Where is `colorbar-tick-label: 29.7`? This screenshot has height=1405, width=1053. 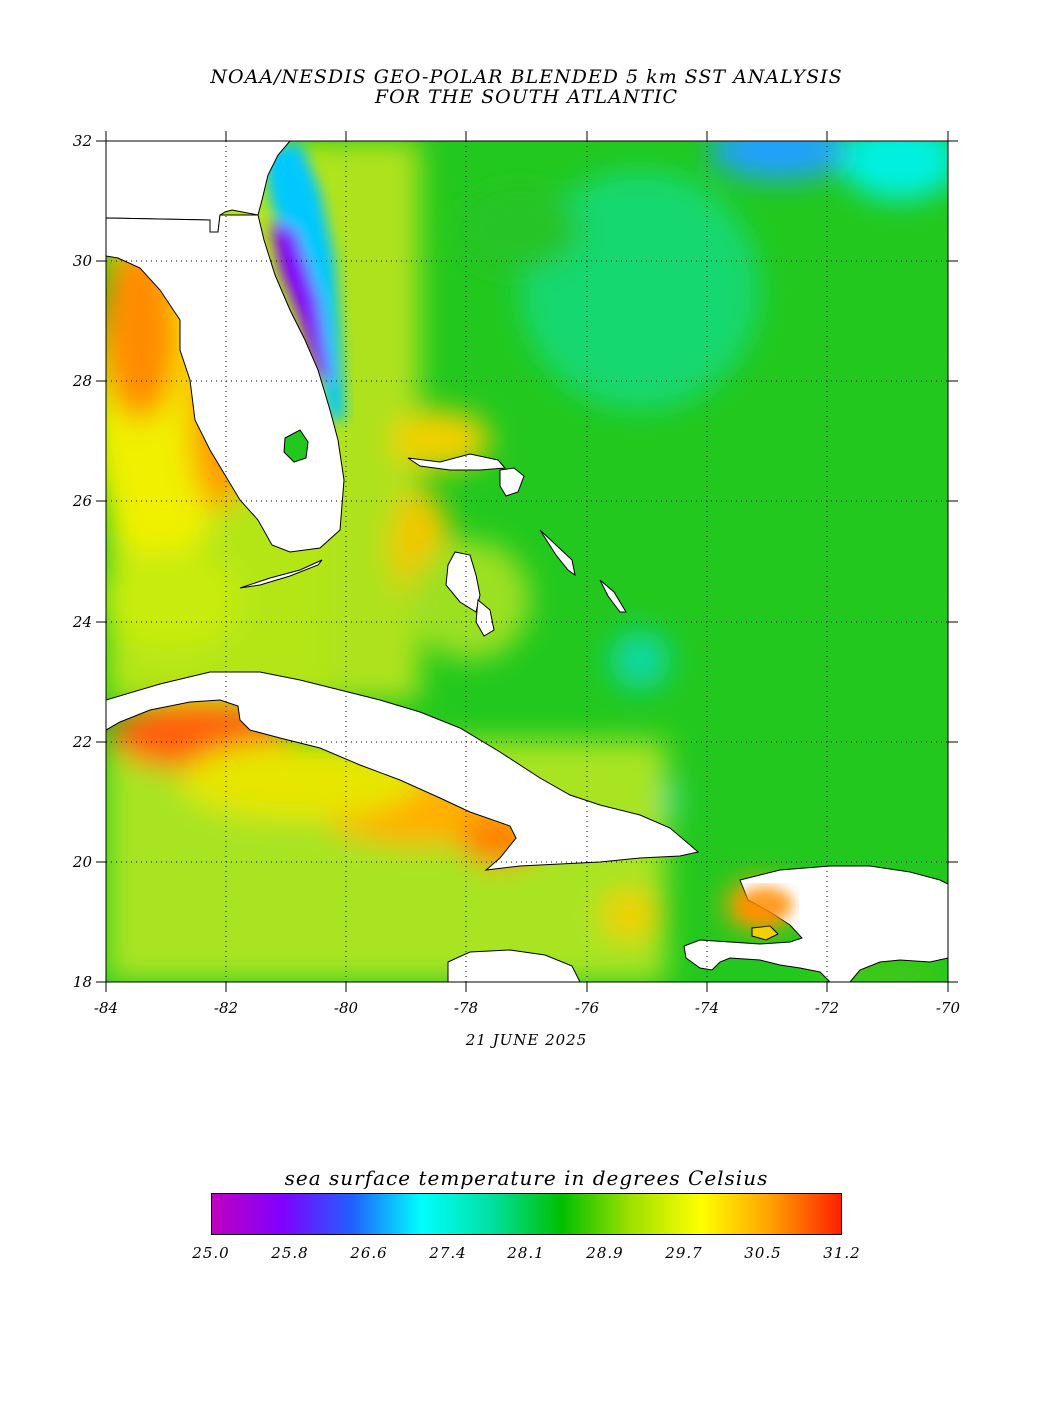 colorbar-tick-label: 29.7 is located at coordinates (684, 1253).